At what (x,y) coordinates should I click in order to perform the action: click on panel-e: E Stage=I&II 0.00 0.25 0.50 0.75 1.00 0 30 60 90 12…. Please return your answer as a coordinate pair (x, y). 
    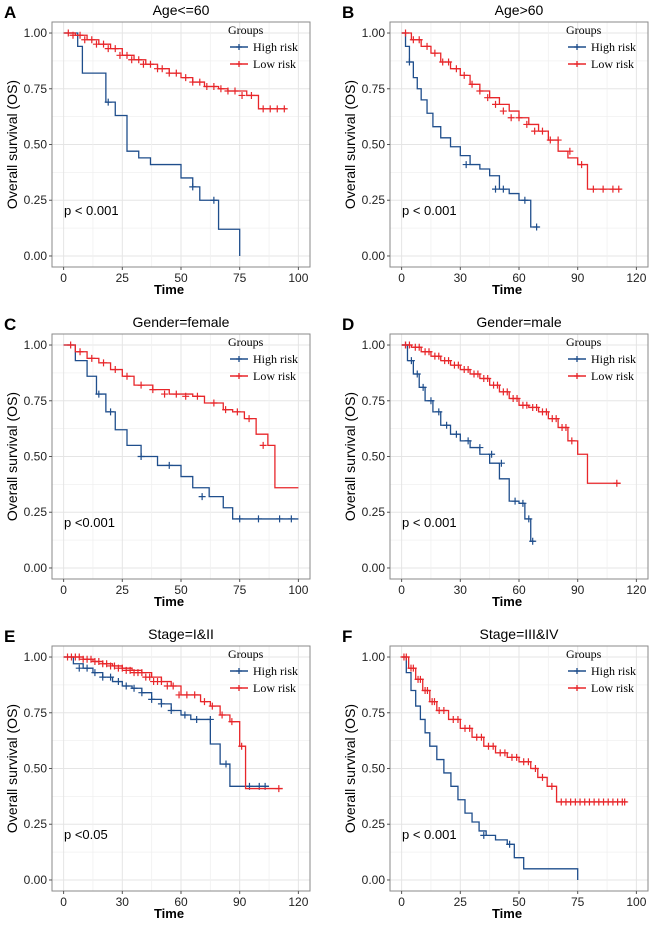
    Looking at the image, I should click on (157, 773).